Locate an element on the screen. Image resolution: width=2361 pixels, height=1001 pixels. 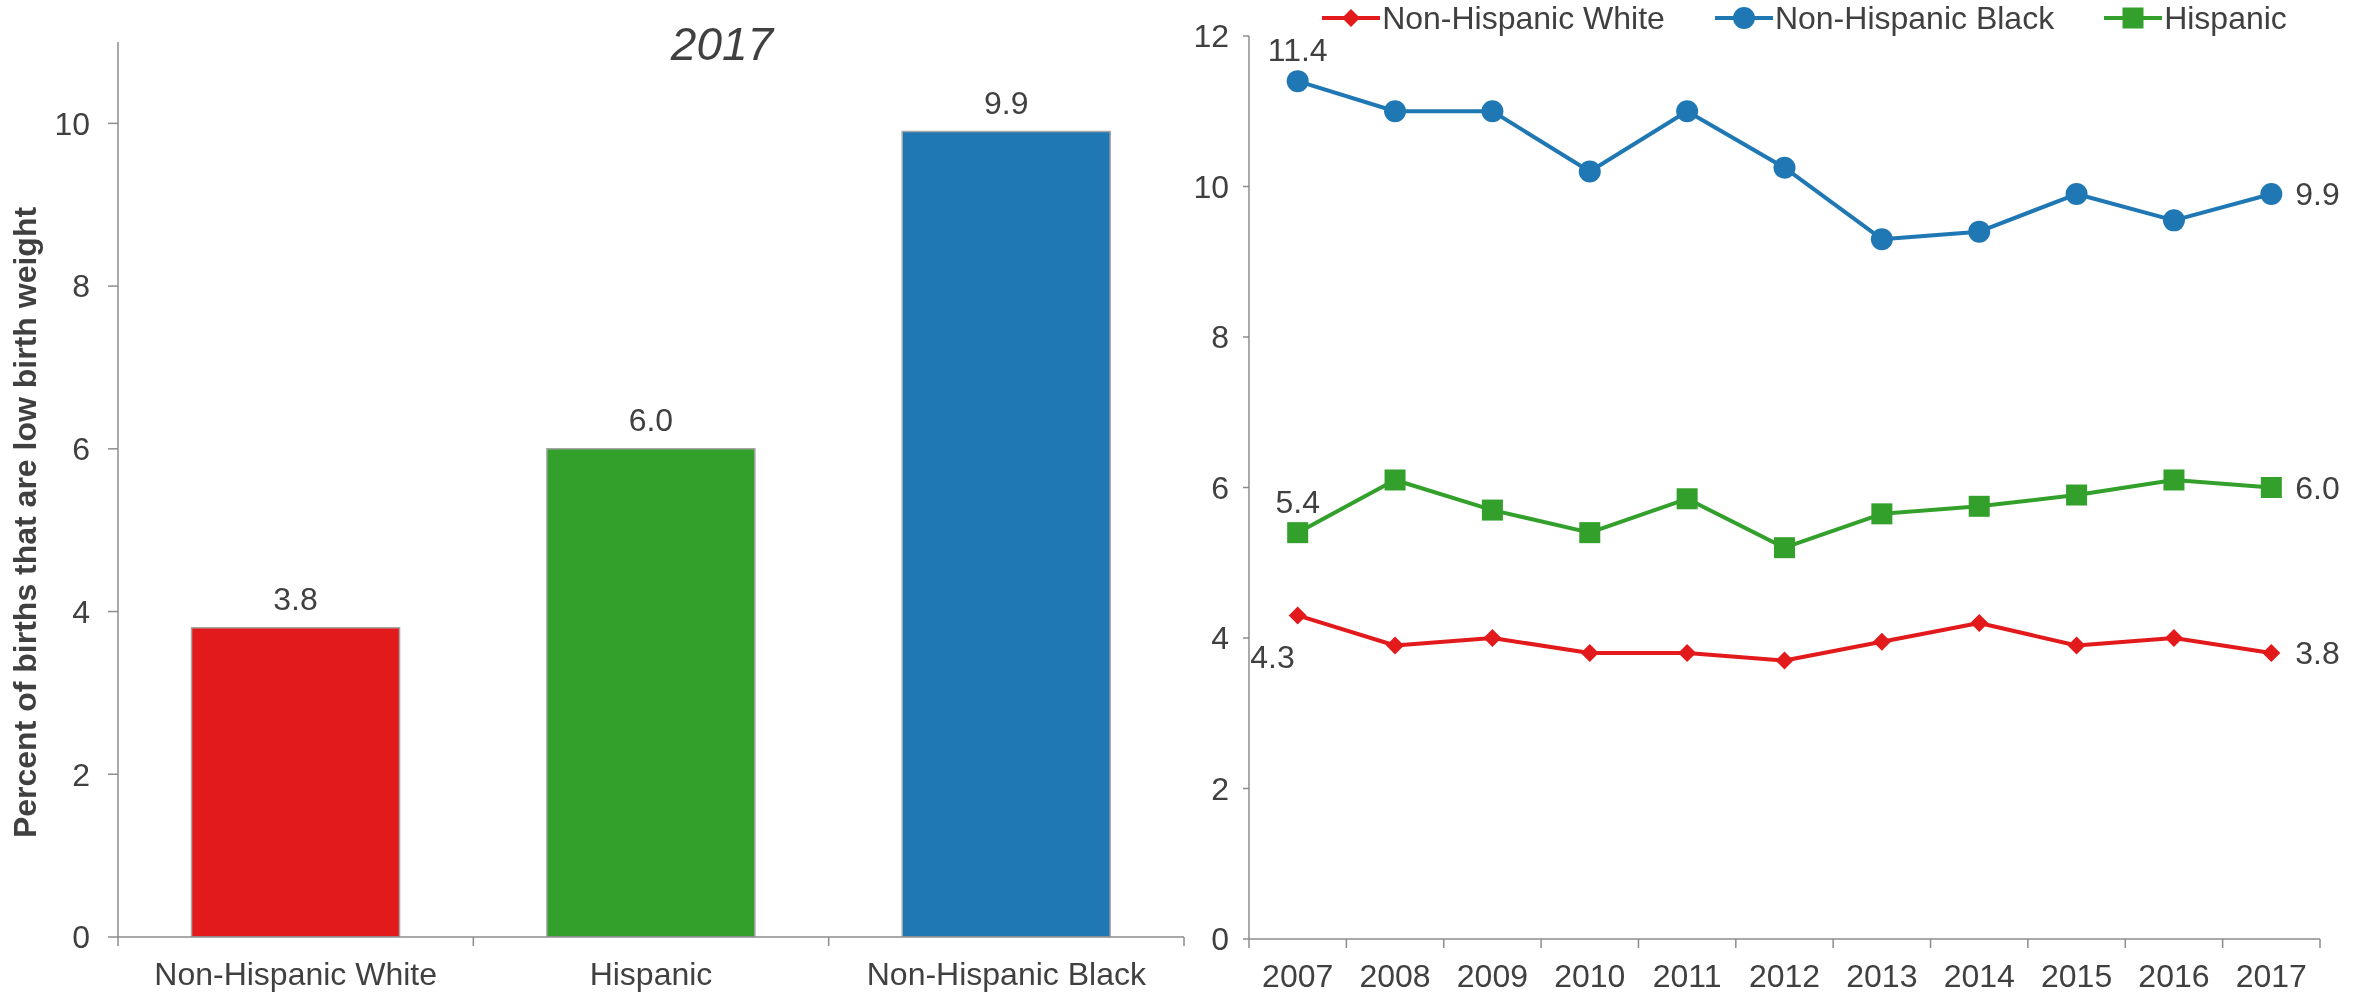
x-tick-label: 2007 is located at coordinates (1298, 976).